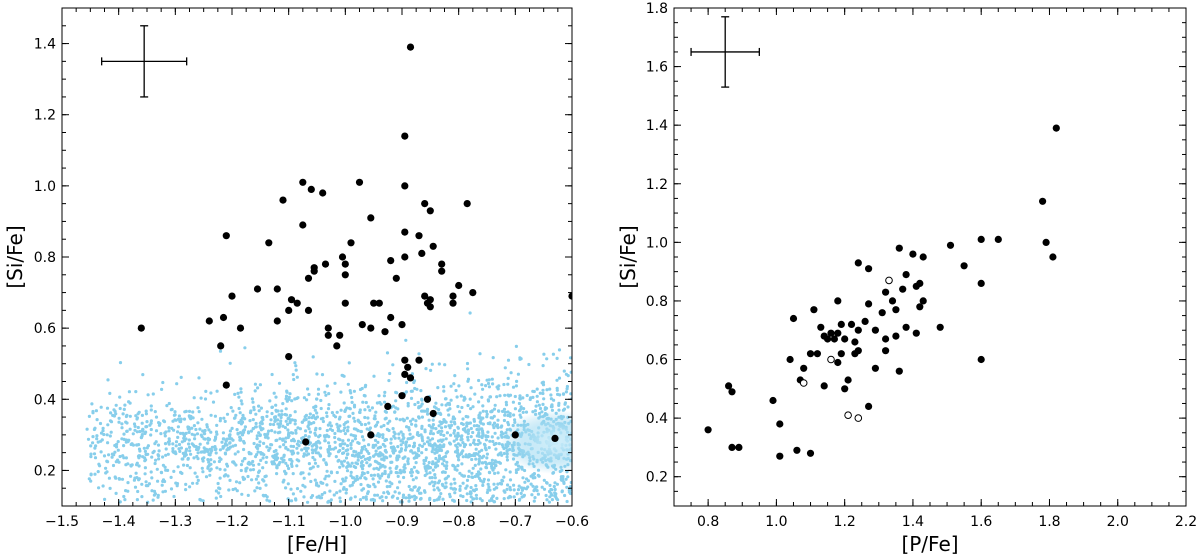 The height and width of the screenshot is (558, 1200). What do you see at coordinates (981, 522) in the screenshot?
I see `x-tick-label: 1.6` at bounding box center [981, 522].